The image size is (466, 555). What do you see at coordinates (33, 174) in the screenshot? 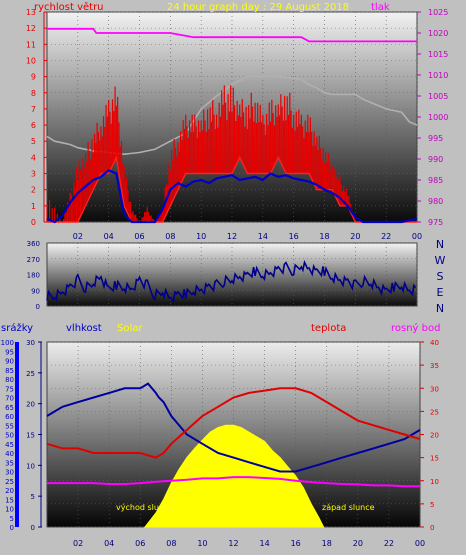
I see `wind-tick-label: 3` at bounding box center [33, 174].